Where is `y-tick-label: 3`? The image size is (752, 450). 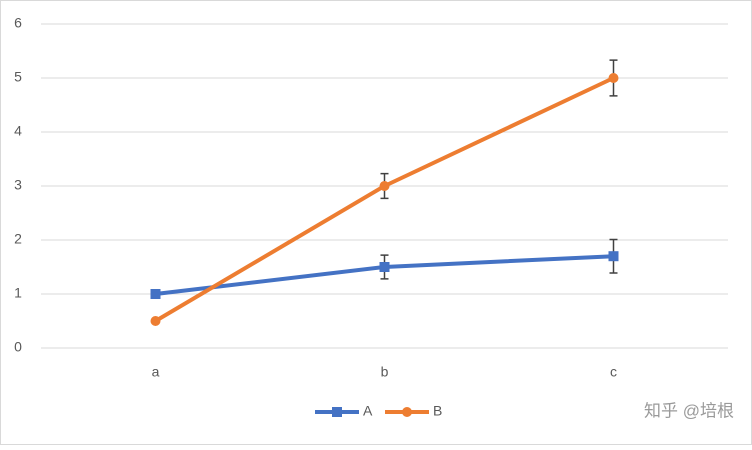 y-tick-label: 3 is located at coordinates (18, 185).